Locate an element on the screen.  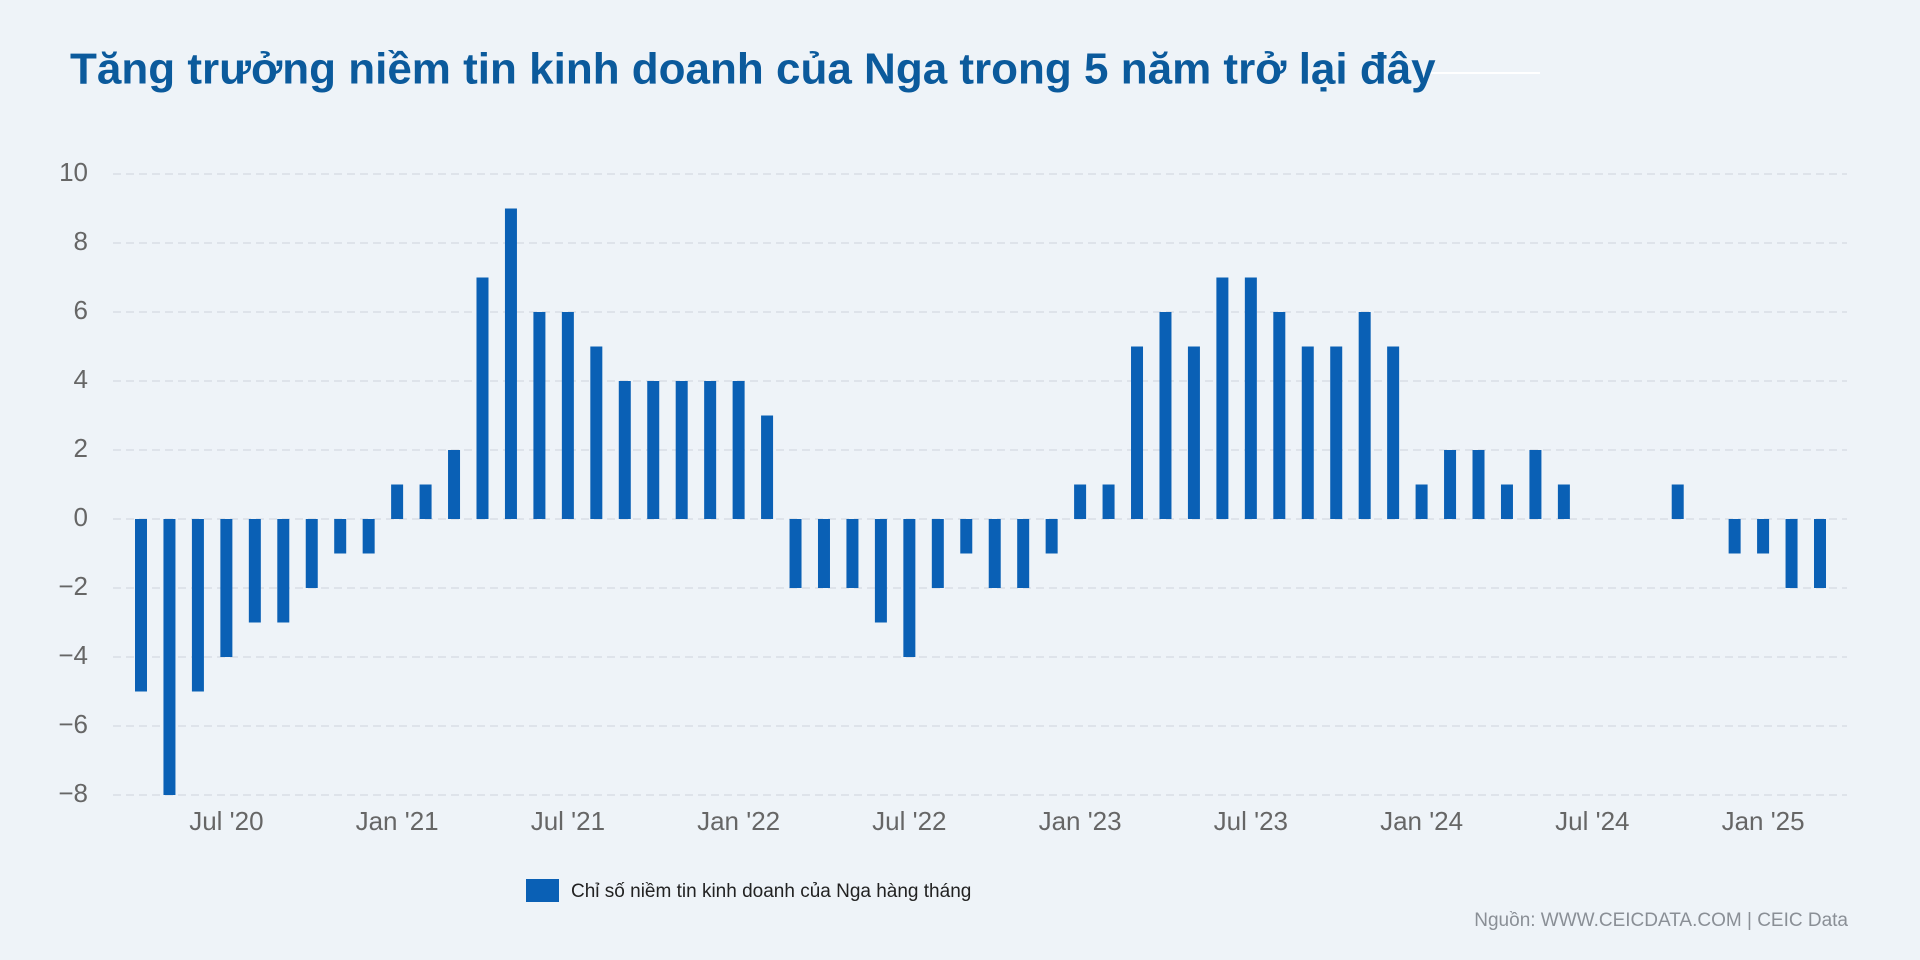
x-tick-label: Jul '24 is located at coordinates (1592, 821).